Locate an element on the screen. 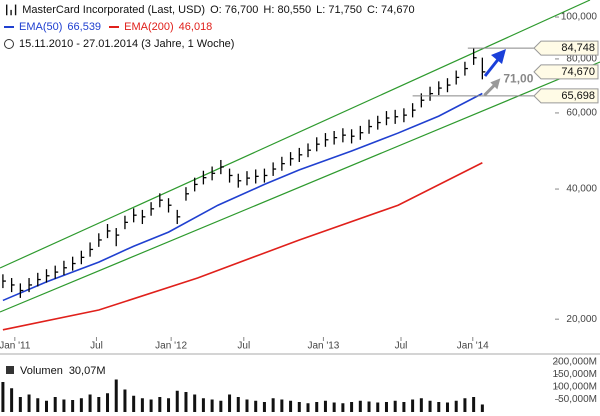 The height and width of the screenshot is (416, 600). y-tick-label: 20,000 is located at coordinates (581, 319).